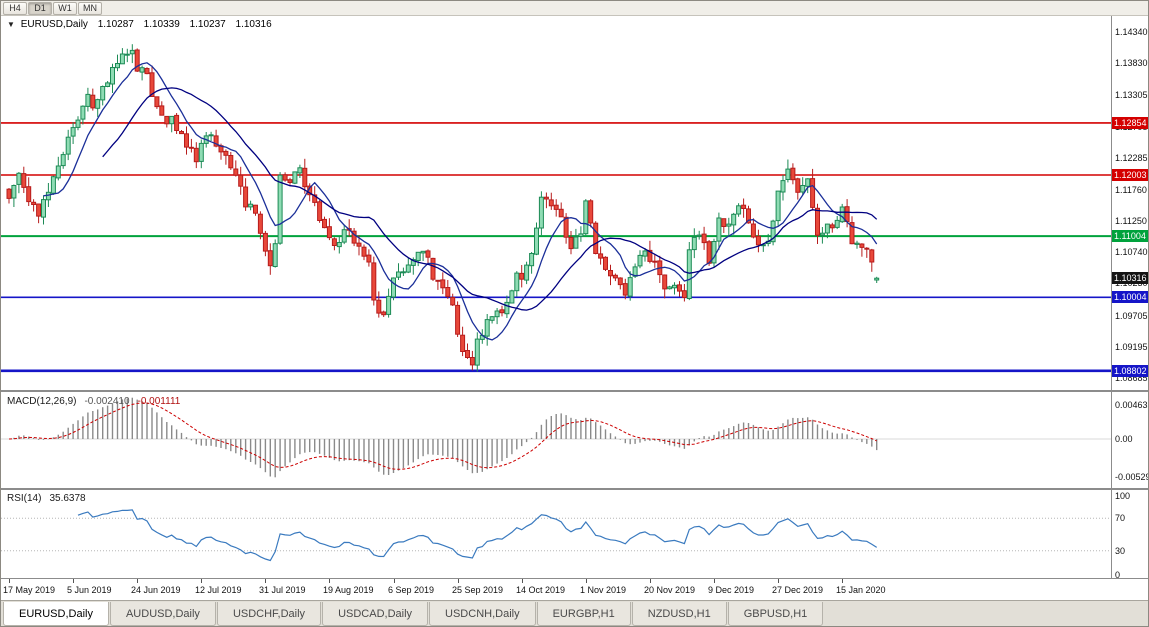 Image resolution: width=1149 pixels, height=627 pixels. Describe the element at coordinates (15, 8) in the screenshot. I see `timeframe-button-h4: H4` at that location.